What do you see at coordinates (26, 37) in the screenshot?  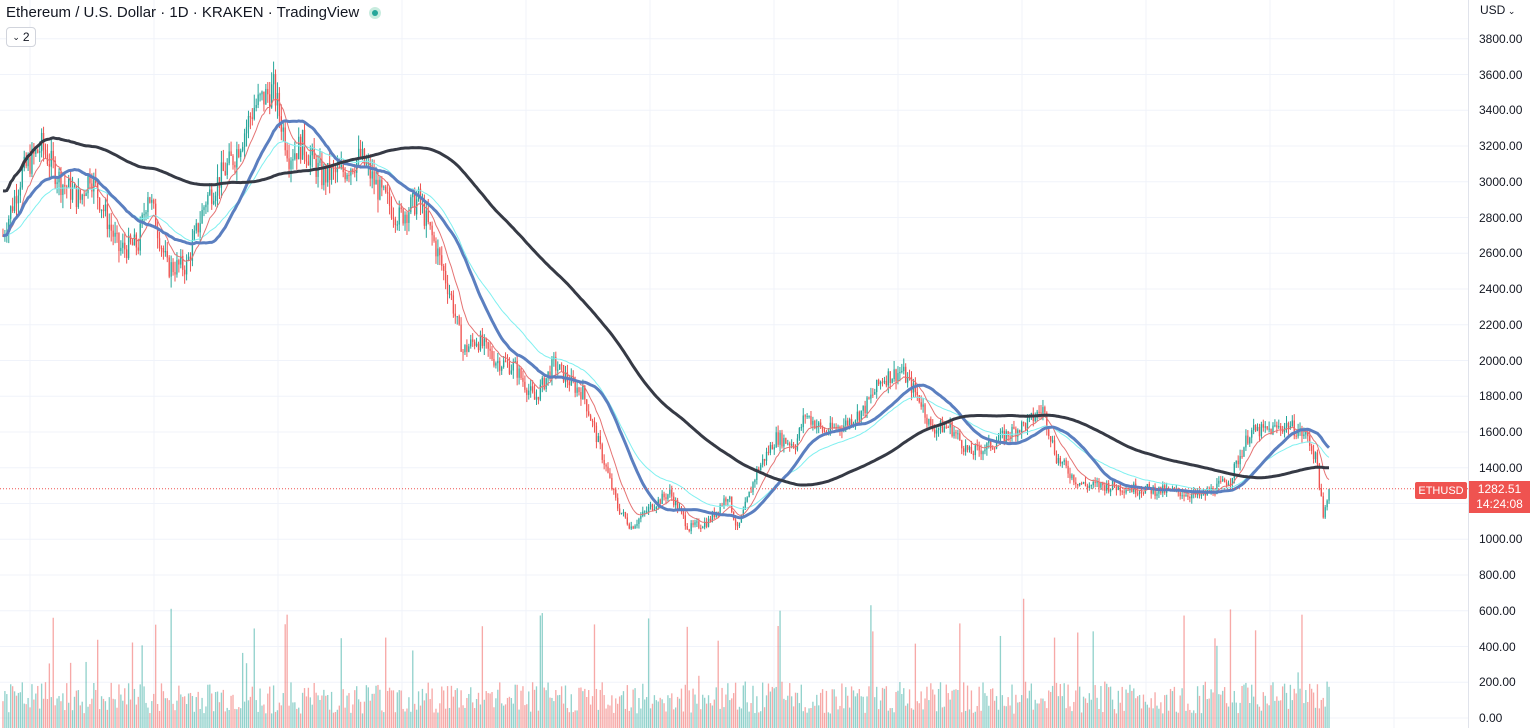 I see `indicator-count: 2` at bounding box center [26, 37].